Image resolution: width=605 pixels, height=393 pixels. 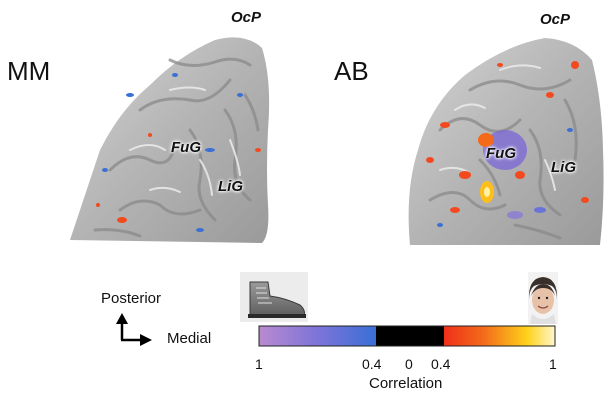 I want to click on region-label-ocp-ab: OcP, so click(x=555, y=19).